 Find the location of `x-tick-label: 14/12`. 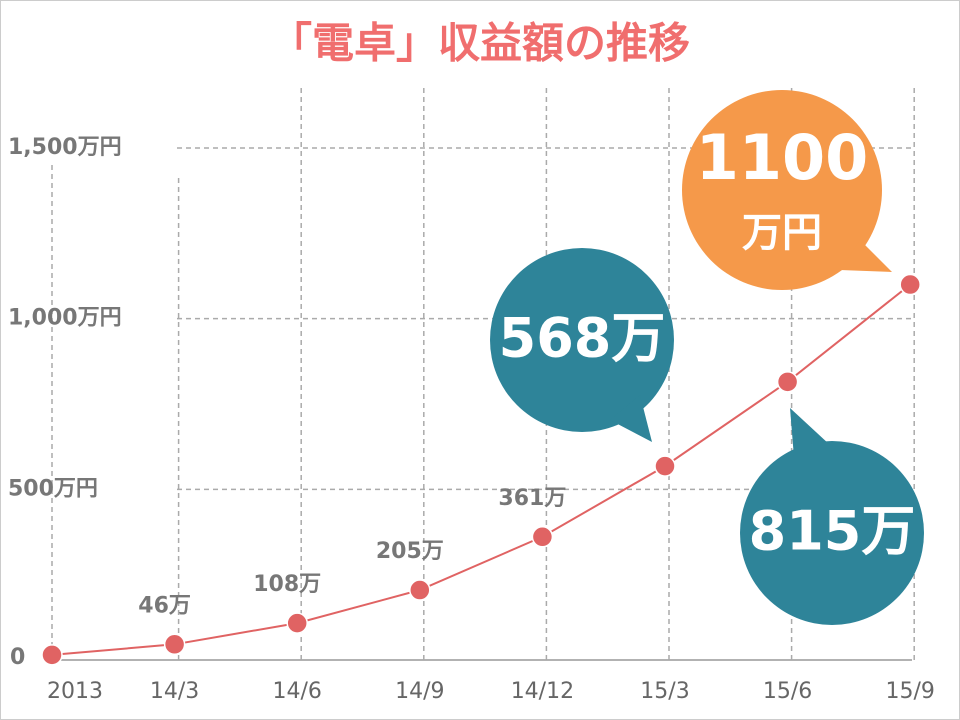

x-tick-label: 14/12 is located at coordinates (542, 691).